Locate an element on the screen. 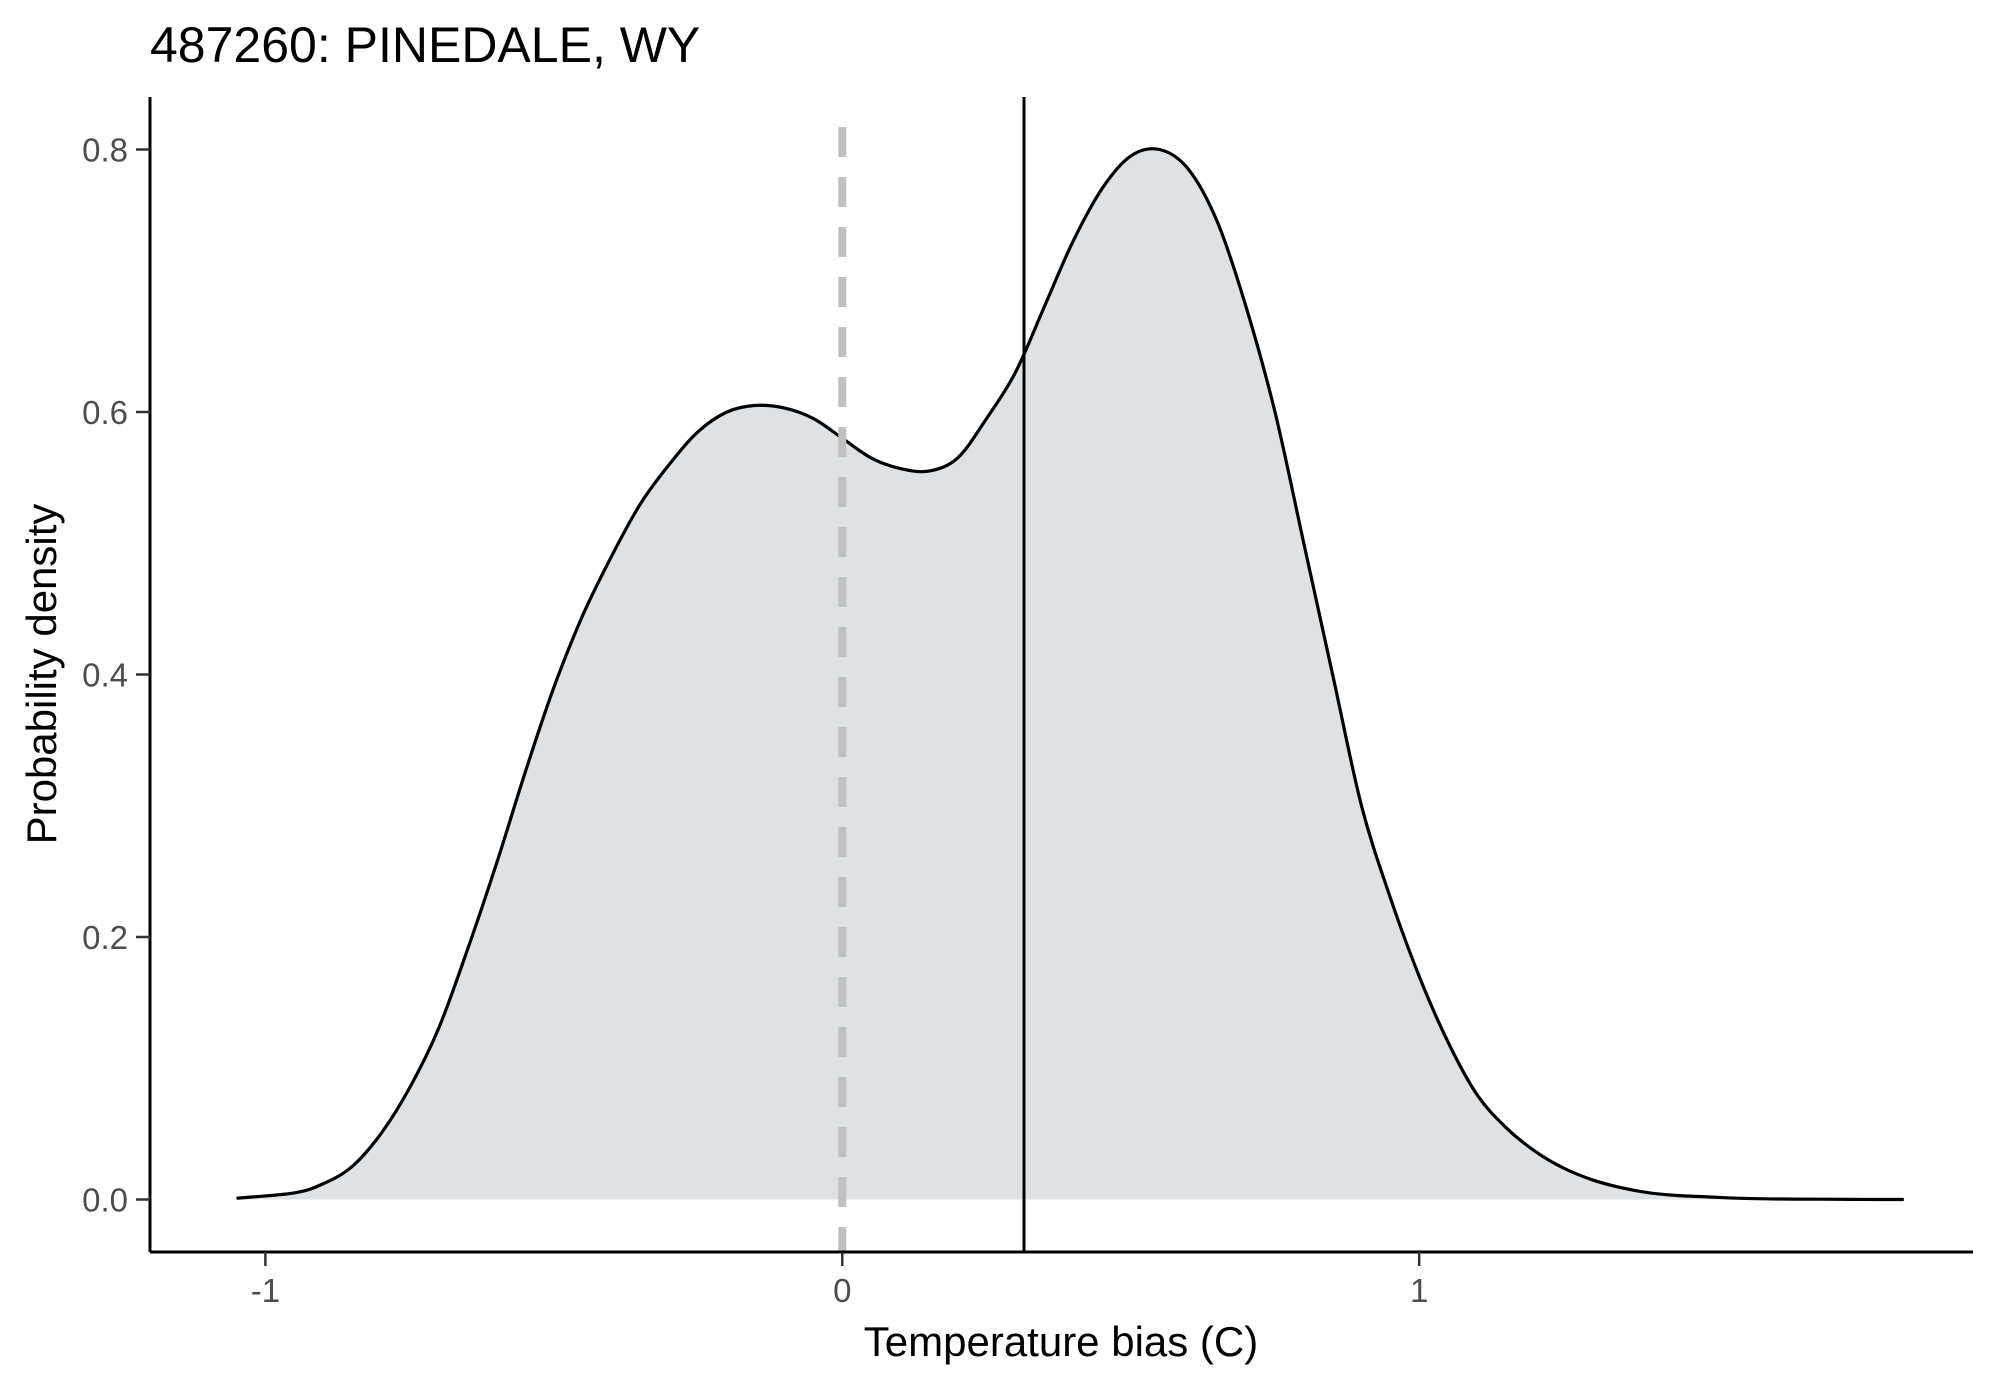 This screenshot has height=1384, width=1990. x-axis-label: Temperature bias (C) is located at coordinates (1061, 1341).